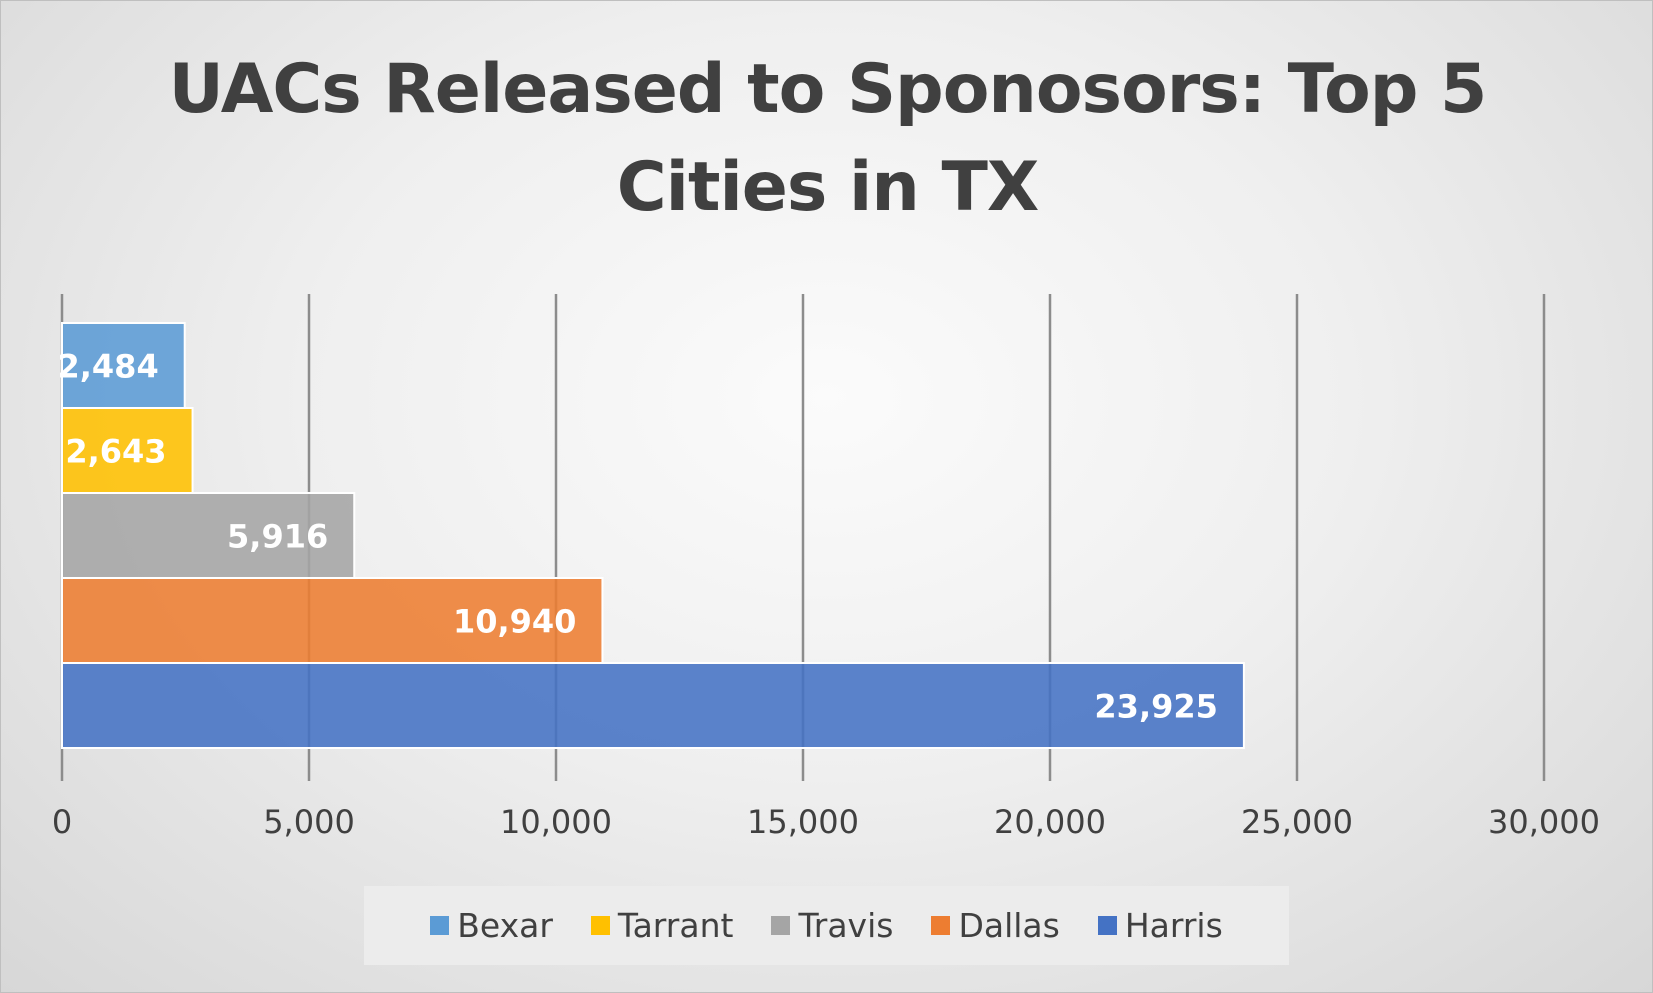 The height and width of the screenshot is (993, 1653). Describe the element at coordinates (107, 367) in the screenshot. I see `data-label-bexar: 2,484` at that location.